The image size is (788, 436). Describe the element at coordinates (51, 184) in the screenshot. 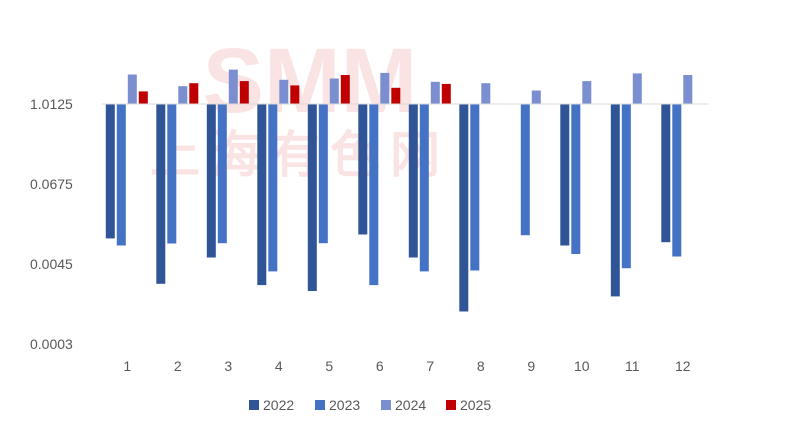

I see `y-tick-label: 0.0675` at that location.